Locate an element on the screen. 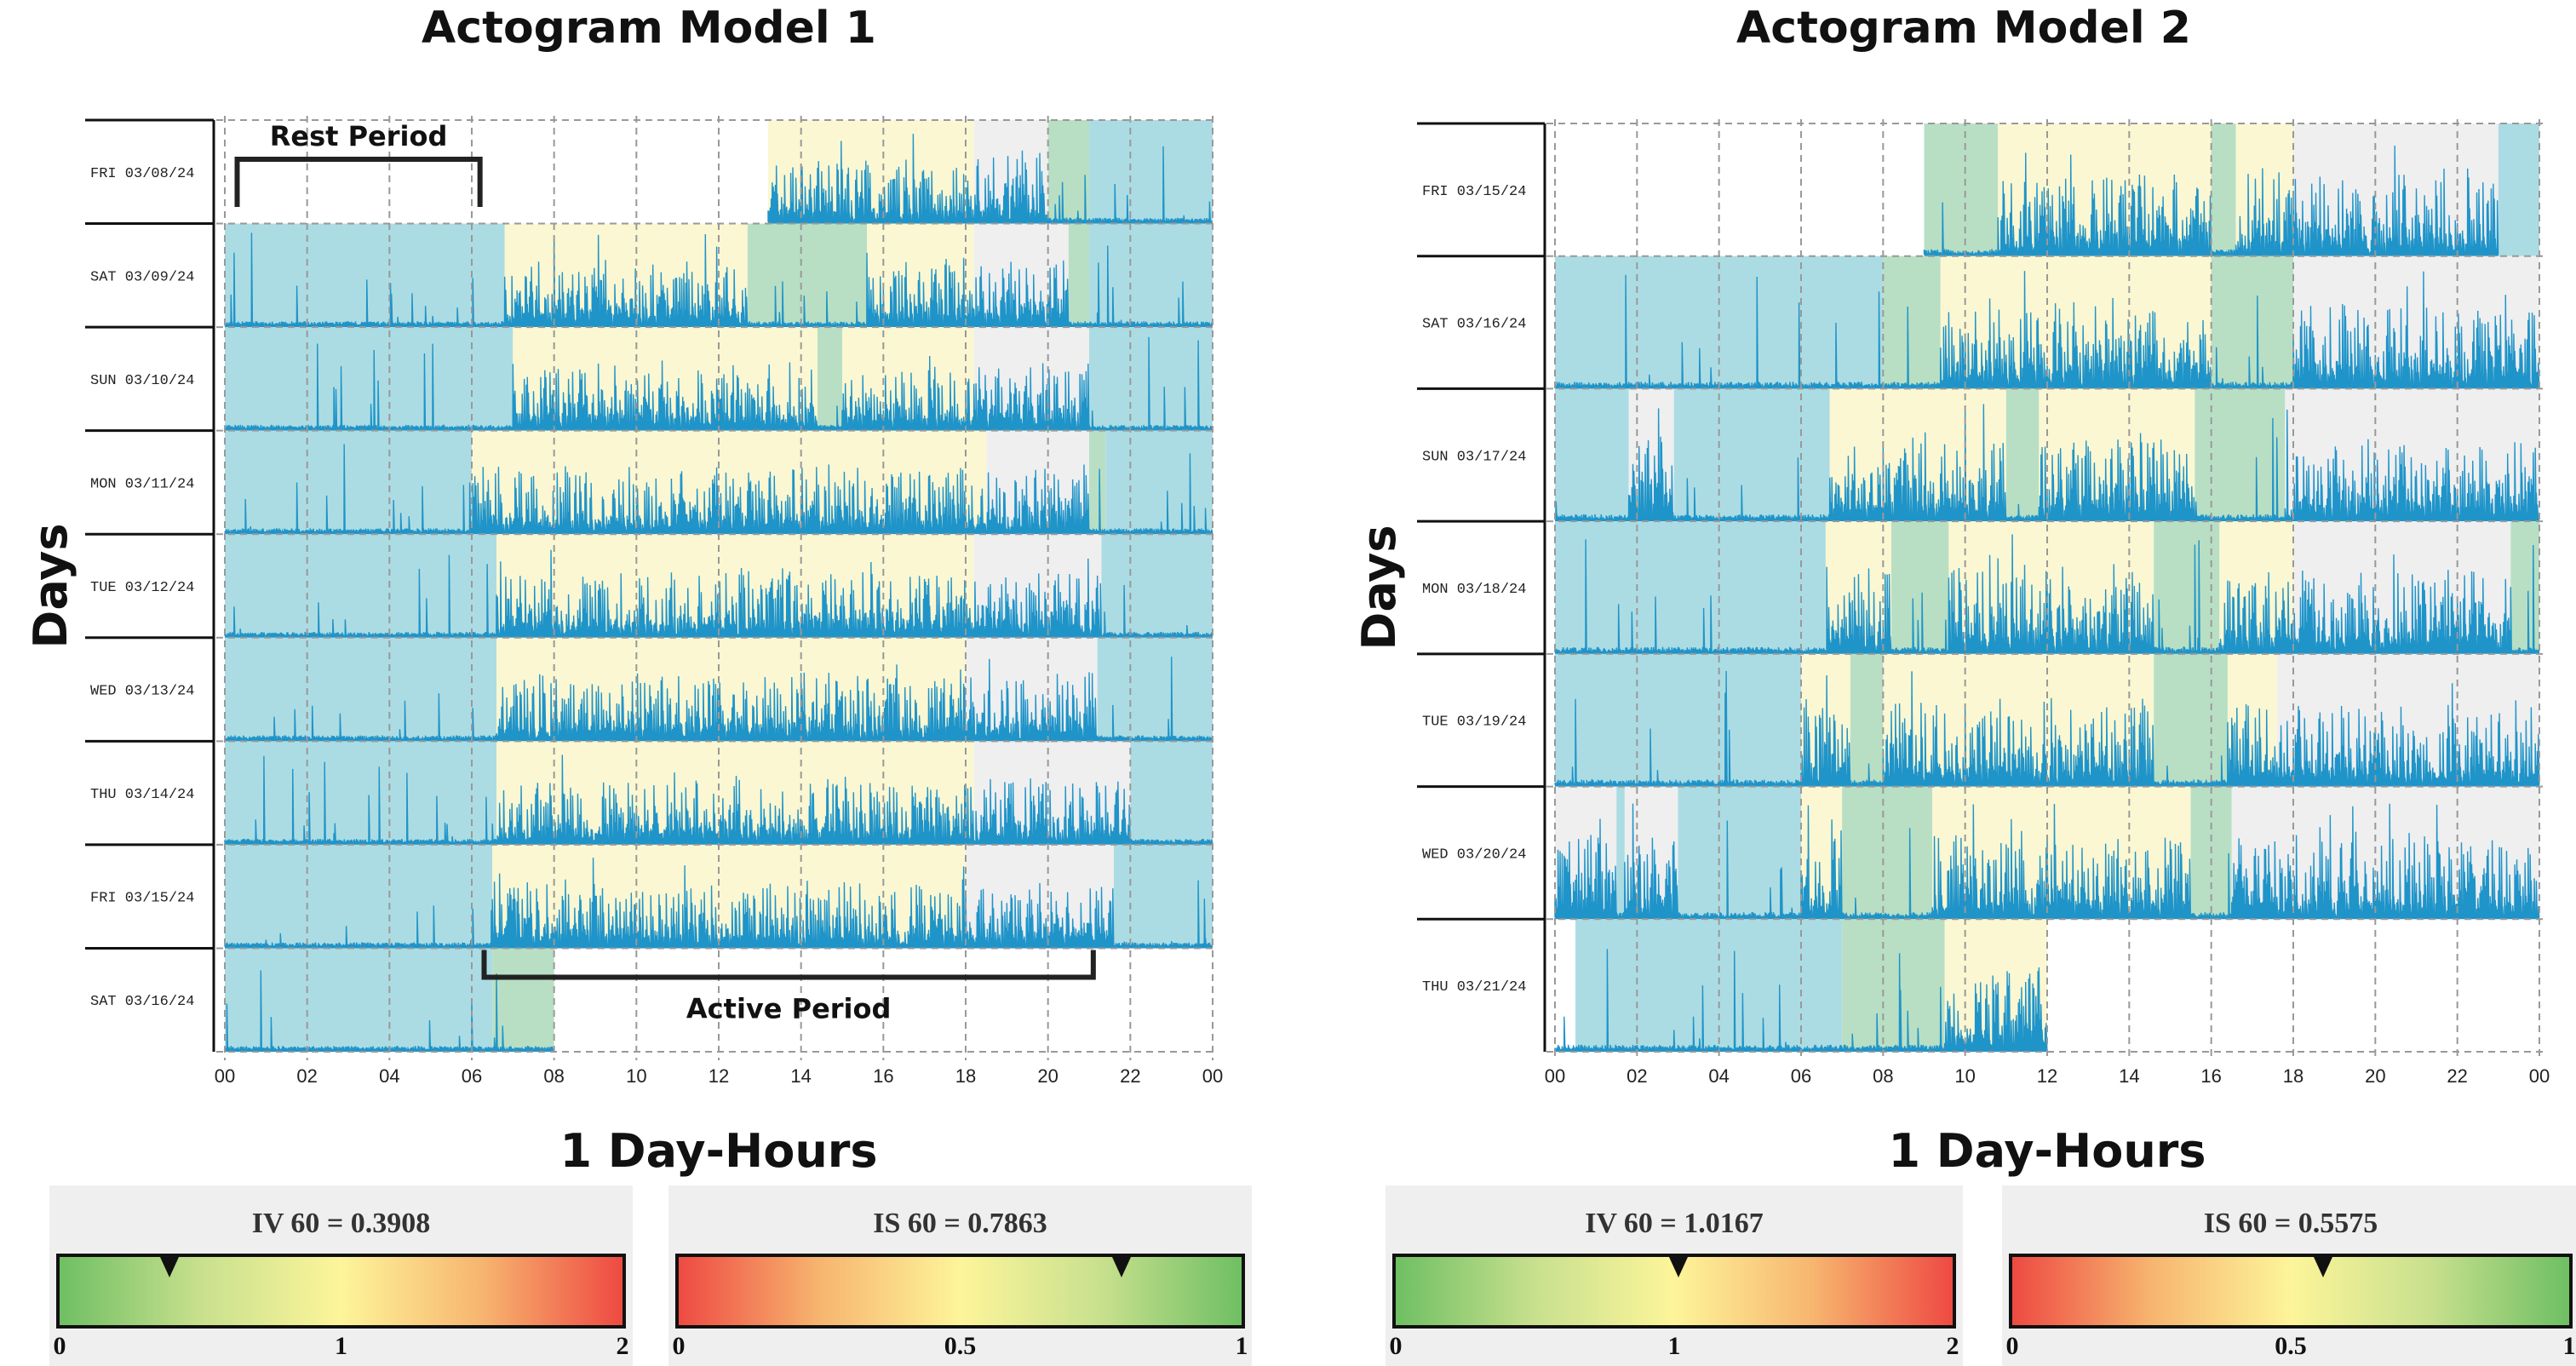 This screenshot has width=2576, height=1366. day-label: FRI 03/08/24 is located at coordinates (142, 174).